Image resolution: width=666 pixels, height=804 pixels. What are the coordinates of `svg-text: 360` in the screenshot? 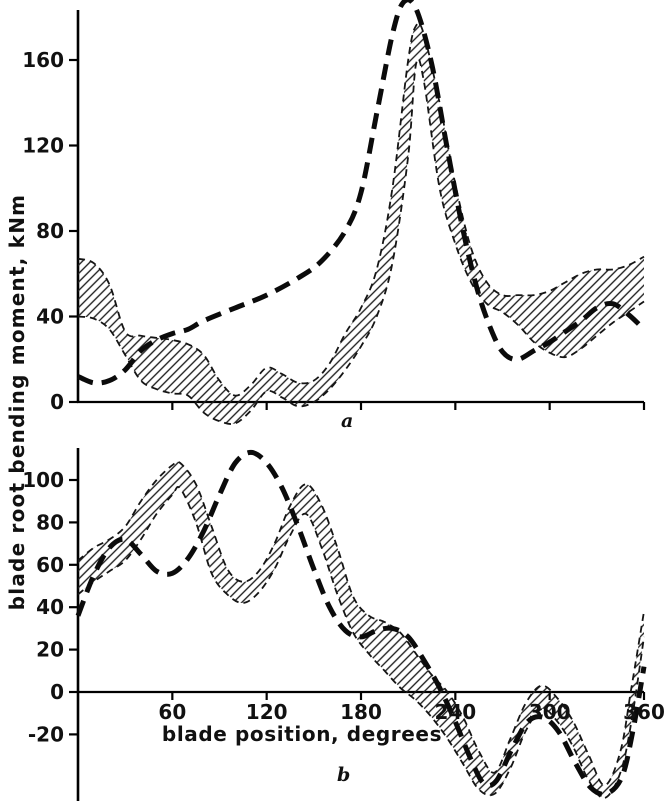 It's located at (644, 712).